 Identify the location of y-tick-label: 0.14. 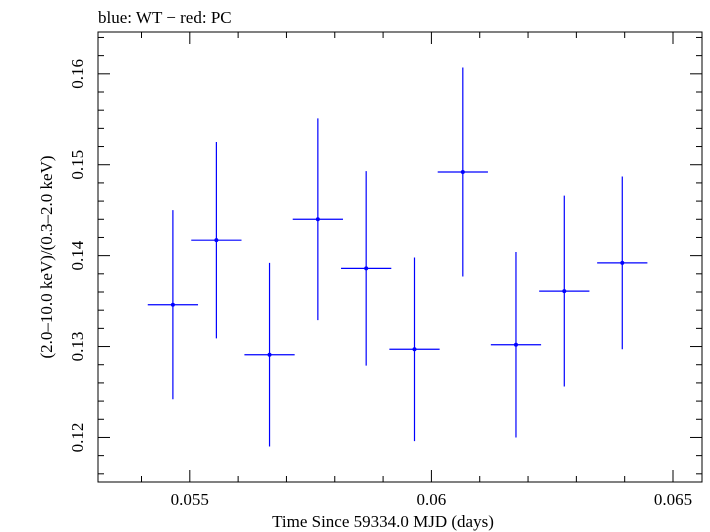
(77, 255).